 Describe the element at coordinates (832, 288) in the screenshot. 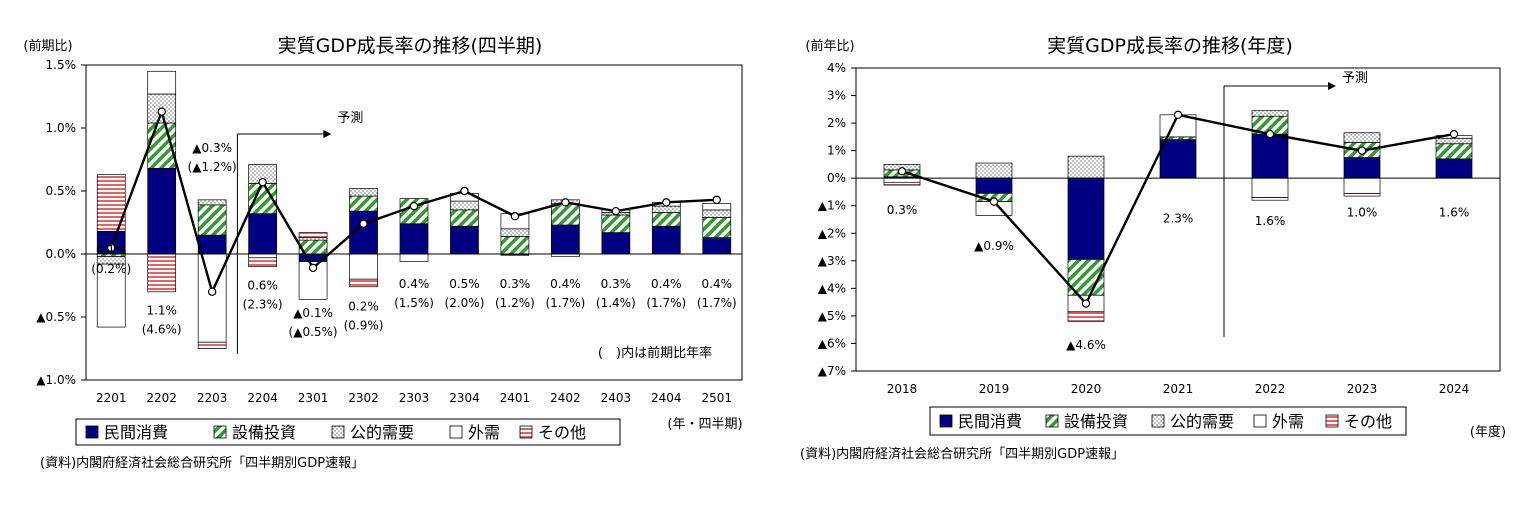

I see `y-tick-label: ▲4%` at that location.